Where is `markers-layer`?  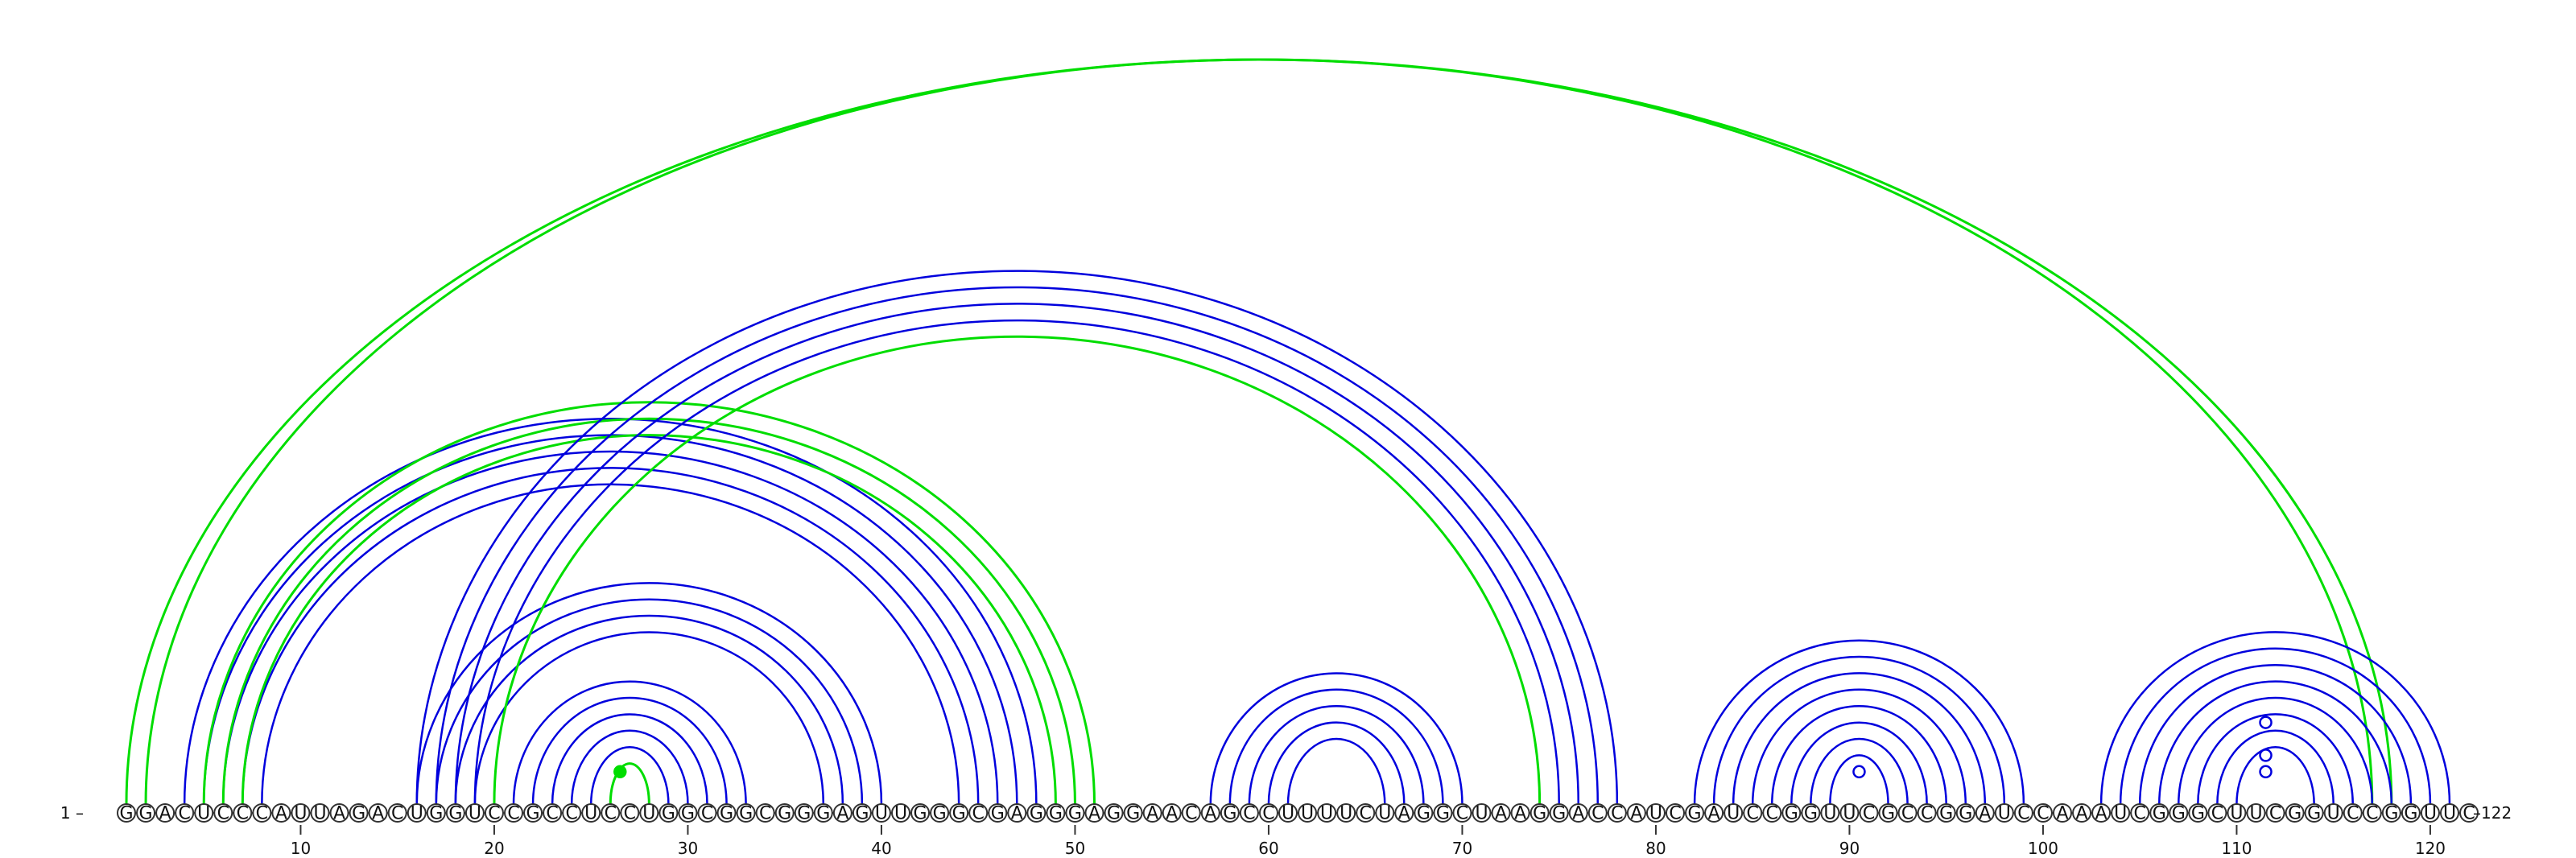
markers-layer is located at coordinates (1443, 748).